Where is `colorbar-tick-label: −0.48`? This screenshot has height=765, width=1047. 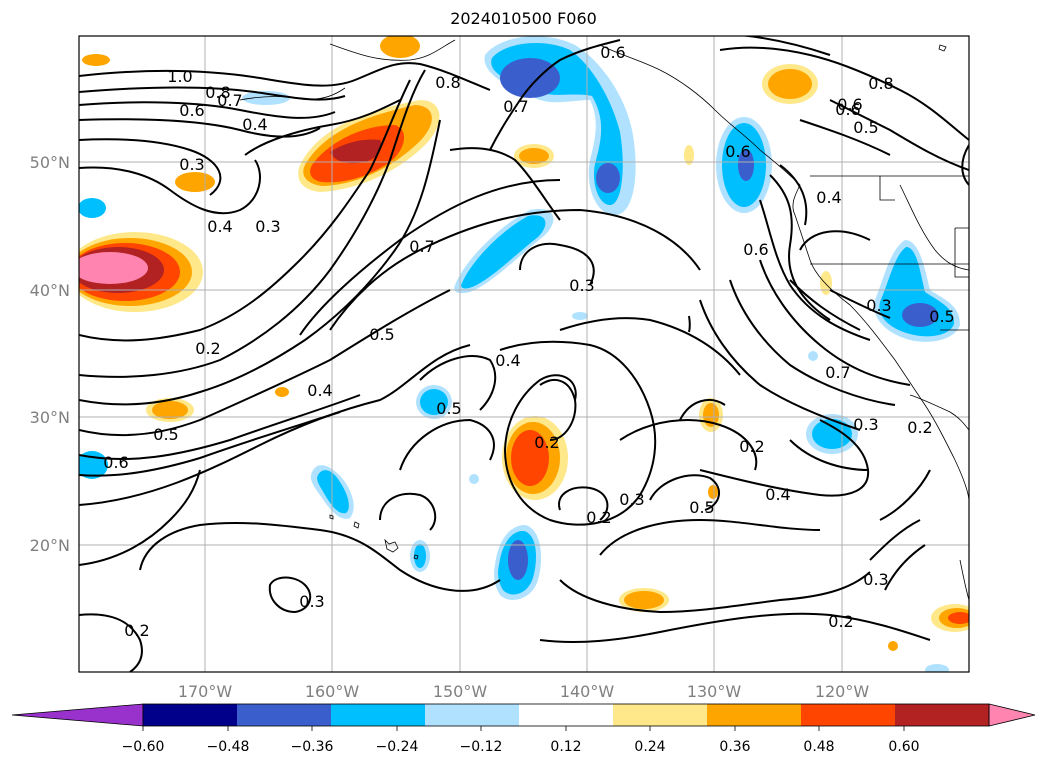
colorbar-tick-label: −0.48 is located at coordinates (228, 747).